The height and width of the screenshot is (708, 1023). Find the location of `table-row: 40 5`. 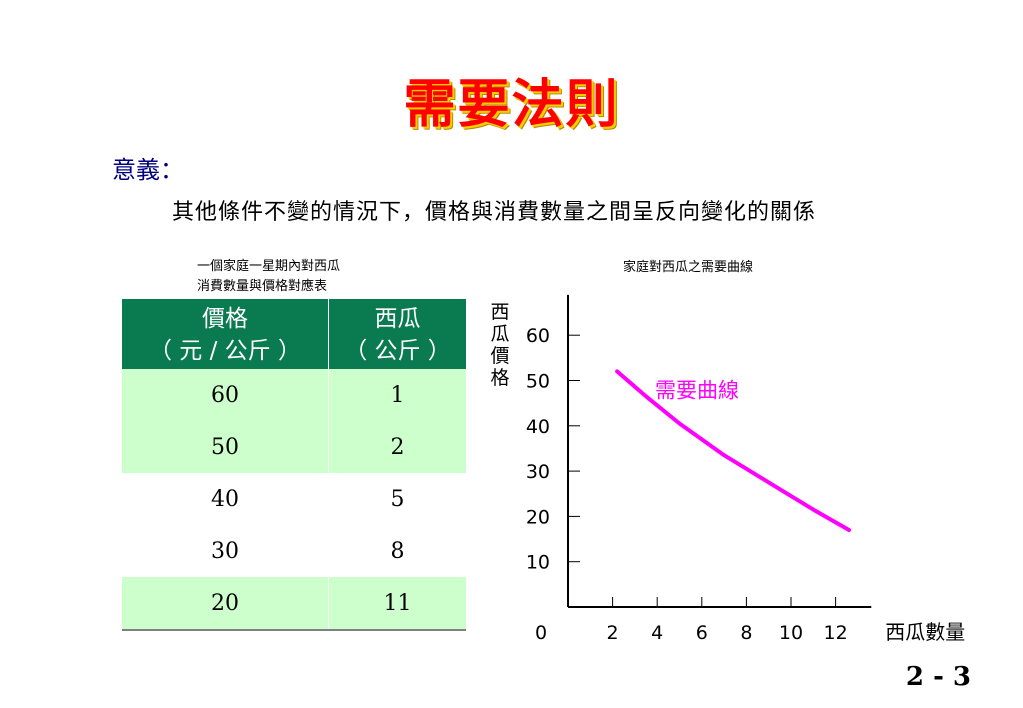

table-row: 40 5 is located at coordinates (294, 499).